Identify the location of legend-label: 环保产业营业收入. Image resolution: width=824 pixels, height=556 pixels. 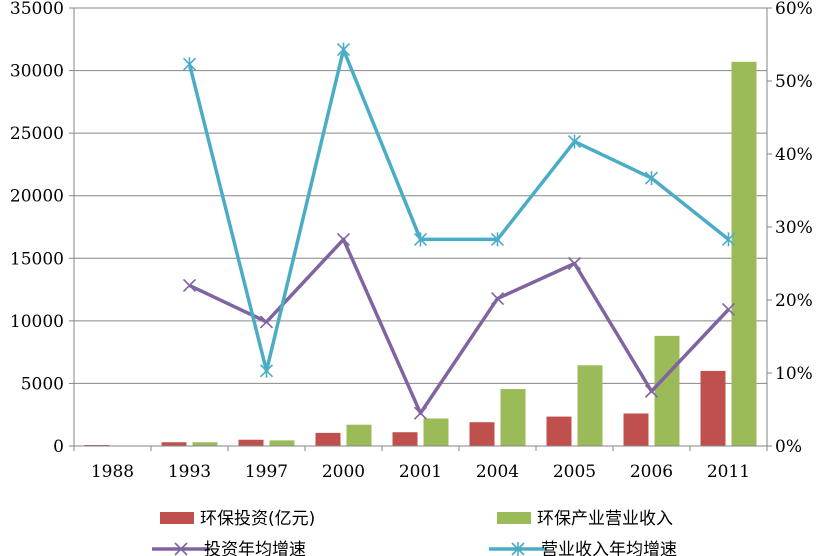
(605, 519).